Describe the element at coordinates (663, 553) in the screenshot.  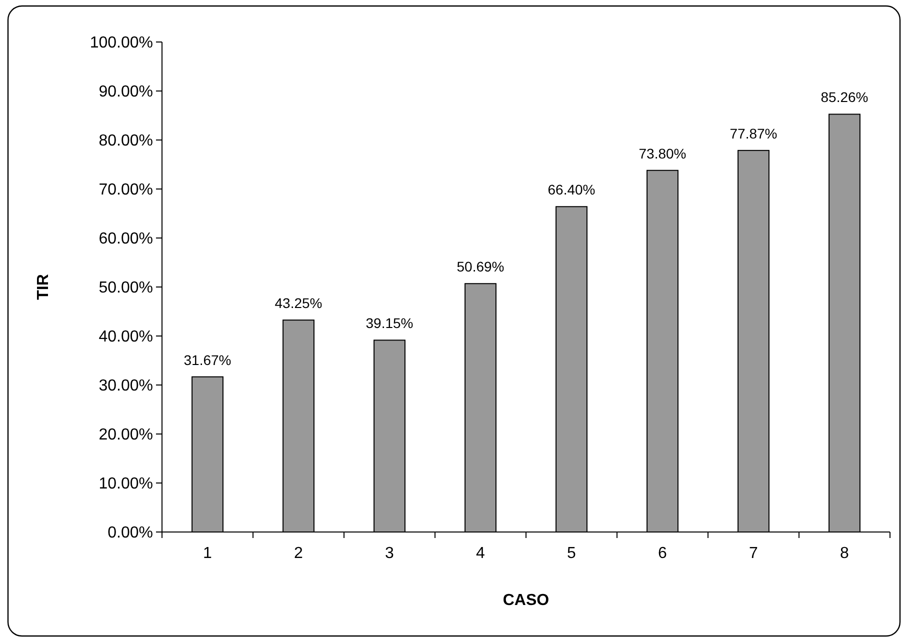
I see `x-tick-label: 6` at that location.